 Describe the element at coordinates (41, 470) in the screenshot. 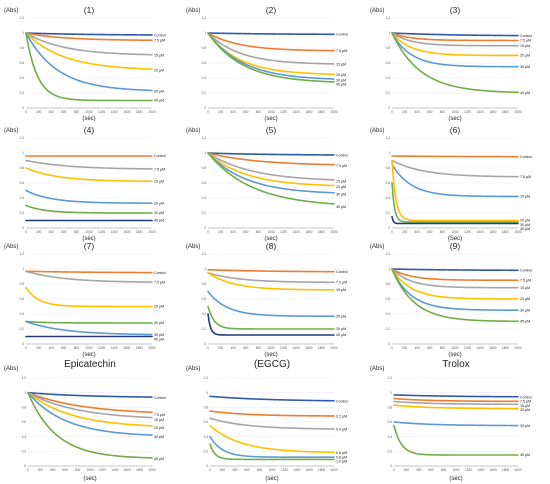

I see `x-tick-label: 200` at that location.